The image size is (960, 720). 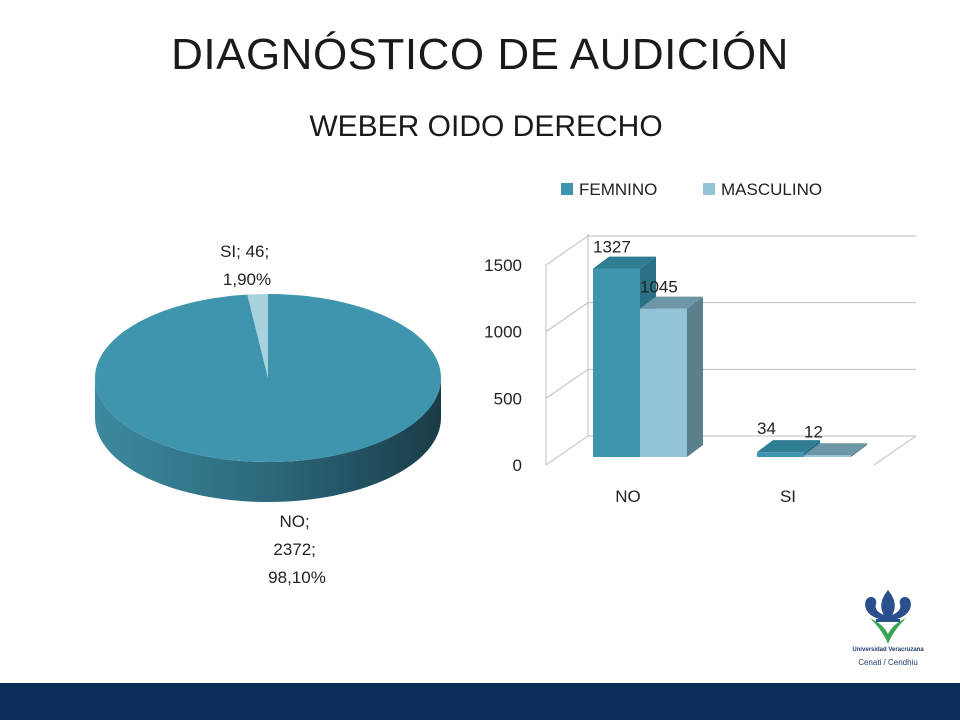 I want to click on y-tick-label: 0, so click(x=517, y=465).